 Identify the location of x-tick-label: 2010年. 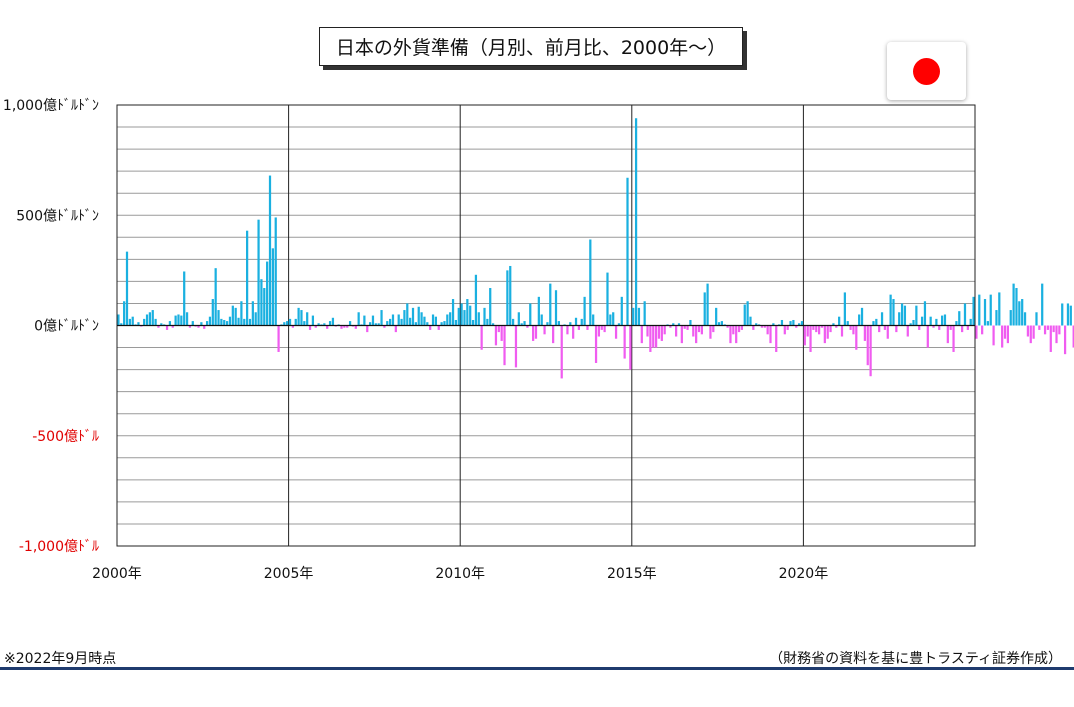
(460, 574).